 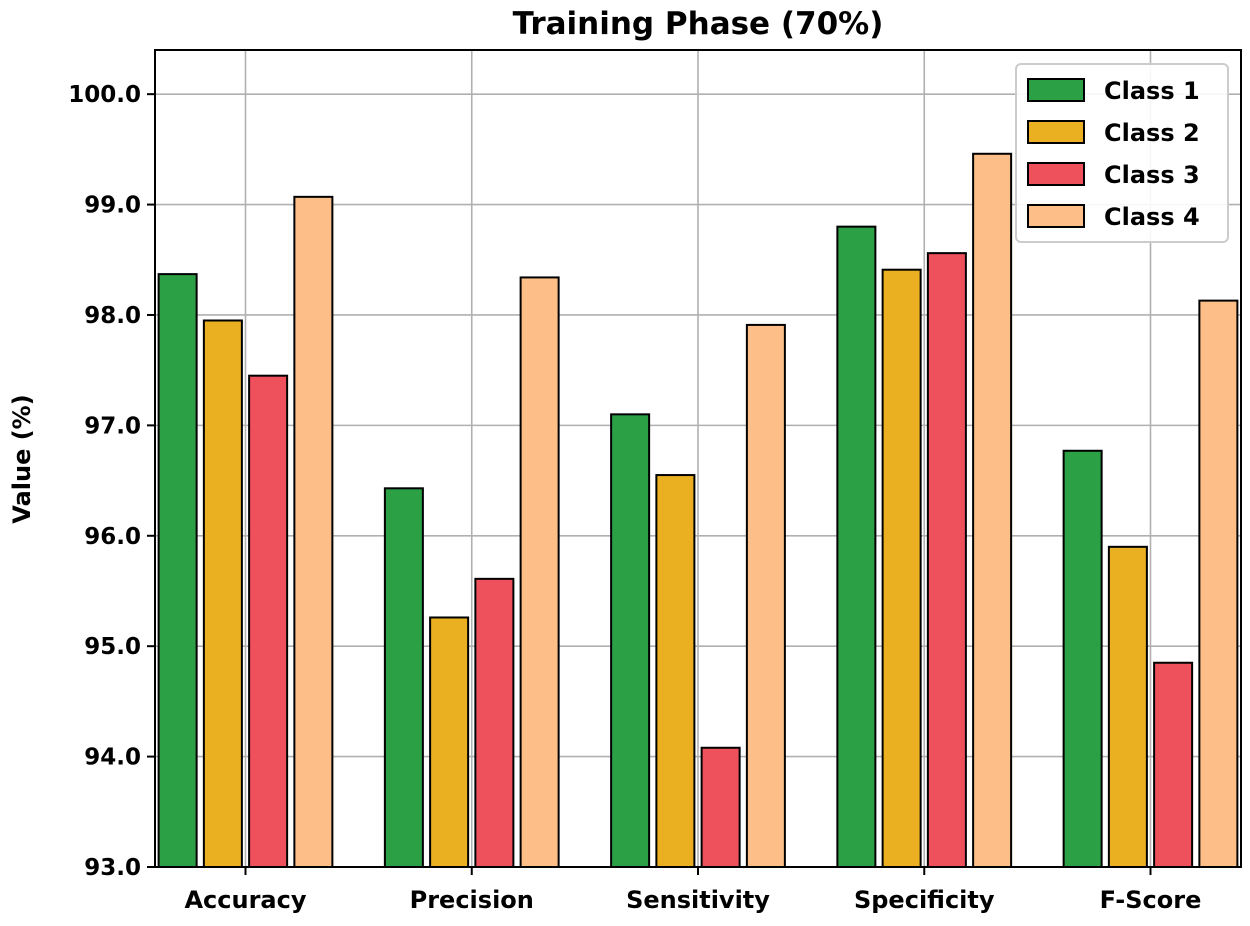 What do you see at coordinates (112, 426) in the screenshot?
I see `y-tick-label: 97.0` at bounding box center [112, 426].